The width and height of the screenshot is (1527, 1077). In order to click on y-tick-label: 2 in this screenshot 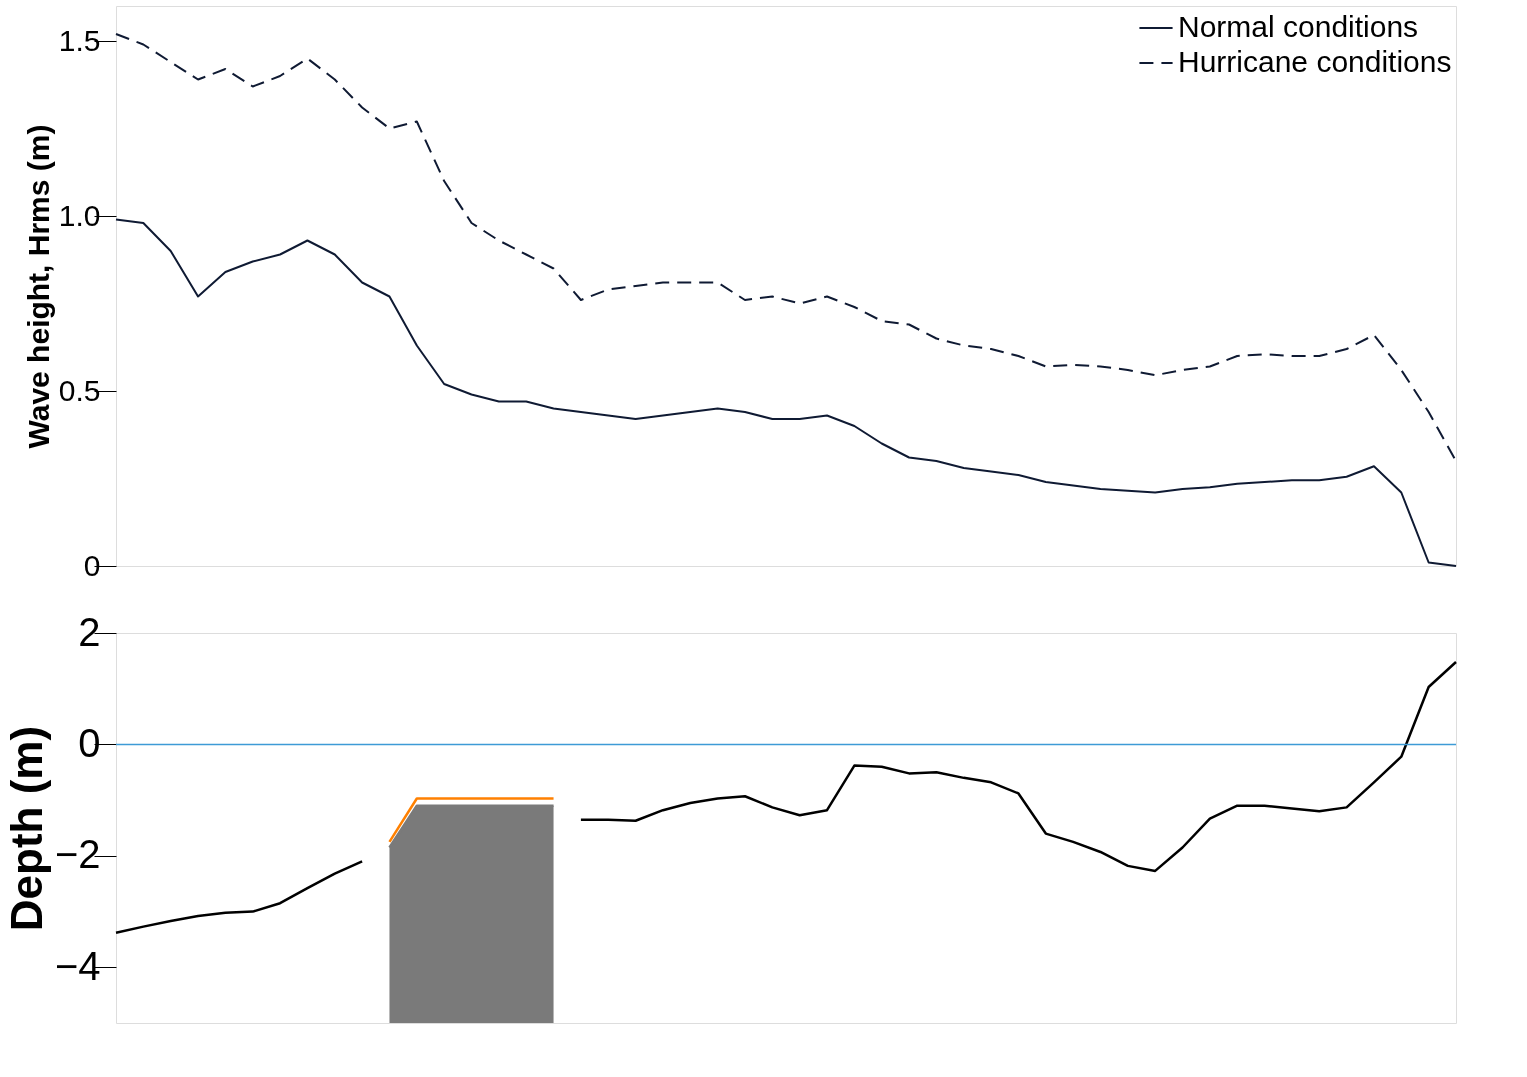, I will do `click(89, 631)`.